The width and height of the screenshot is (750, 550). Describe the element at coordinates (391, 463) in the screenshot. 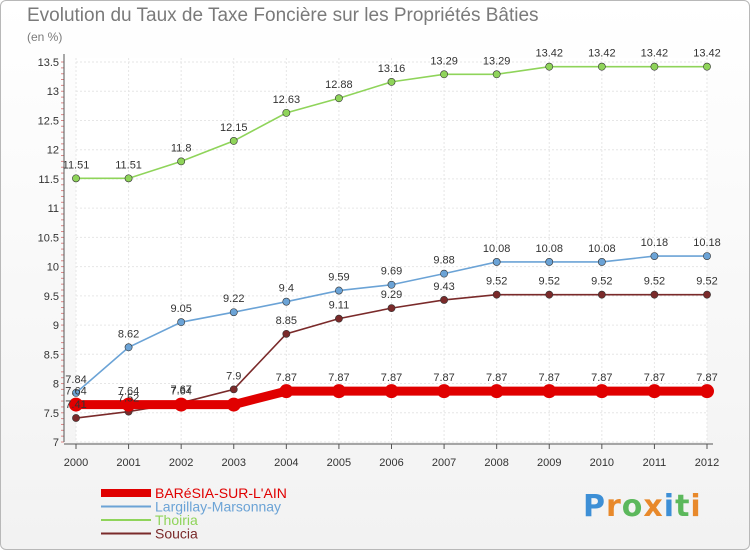

I see `x-tick-label: 2006` at that location.